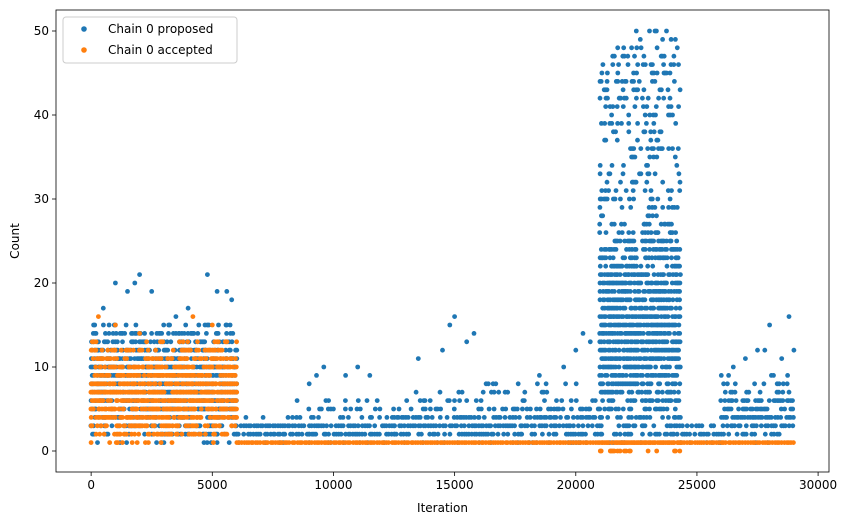 The height and width of the screenshot is (525, 853). I want to click on legend-marker-proposed, so click(84, 29).